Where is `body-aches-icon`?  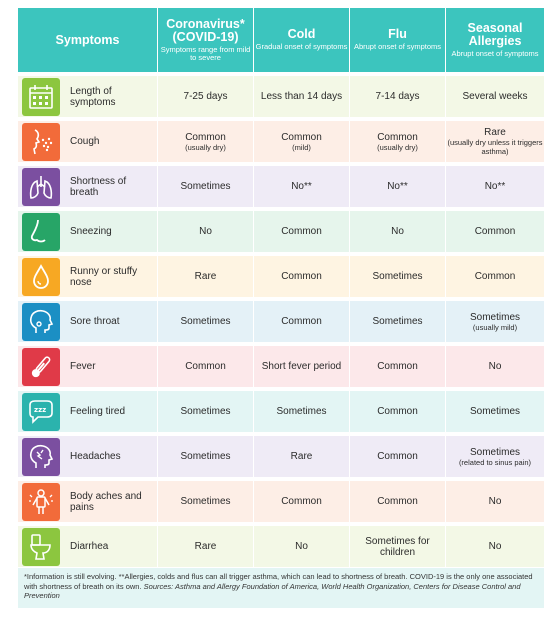 body-aches-icon is located at coordinates (41, 501).